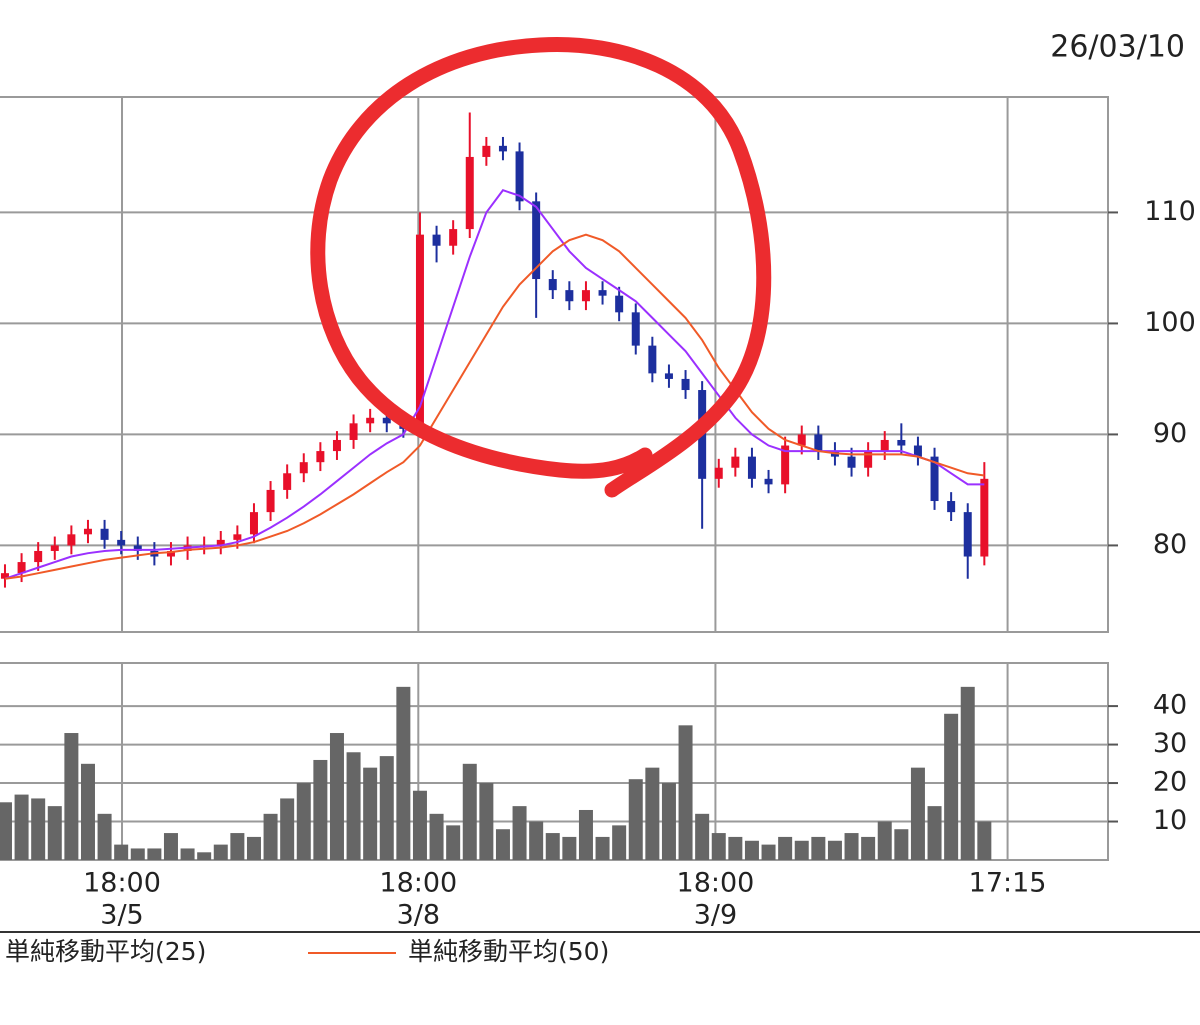  I want to click on y-tick-label: 30, so click(1170, 743).